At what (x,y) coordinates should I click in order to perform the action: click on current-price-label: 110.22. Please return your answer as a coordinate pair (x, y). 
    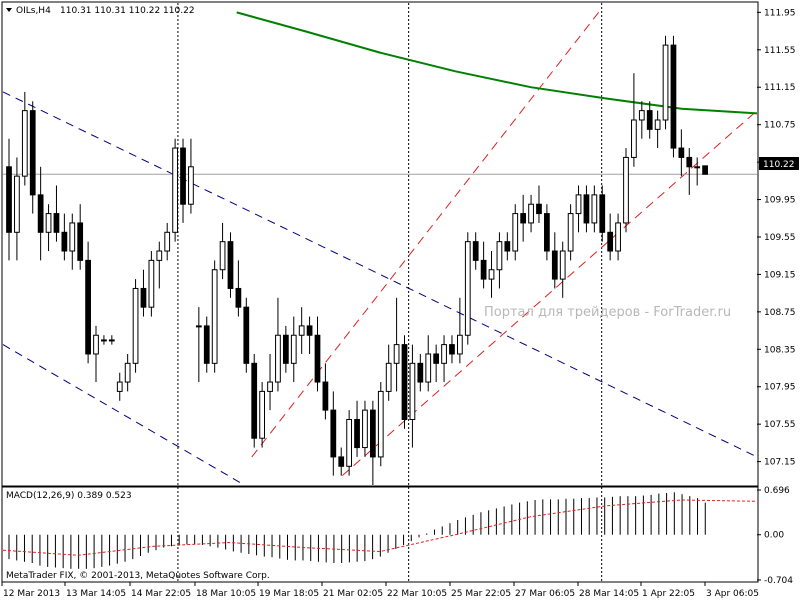
    Looking at the image, I should click on (779, 165).